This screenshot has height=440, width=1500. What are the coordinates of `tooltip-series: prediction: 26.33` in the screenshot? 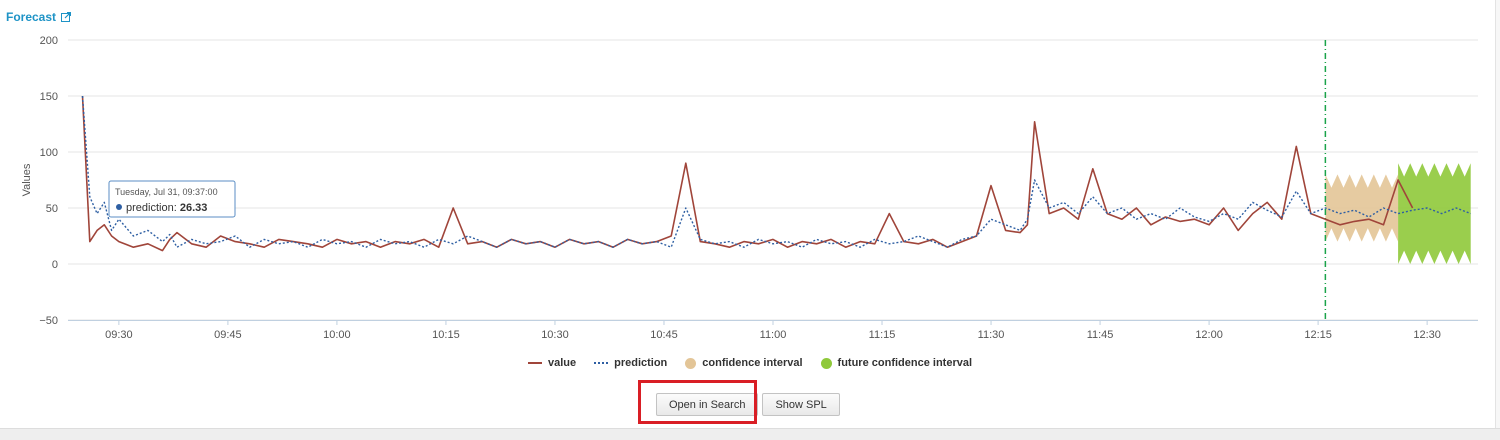 It's located at (166, 208).